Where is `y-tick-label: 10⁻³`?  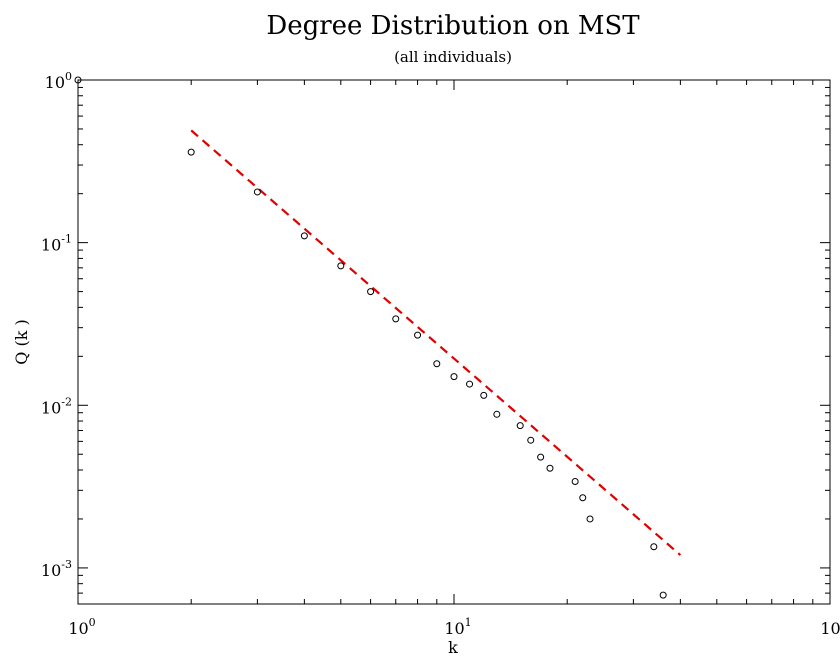 y-tick-label: 10⁻³ is located at coordinates (56, 569).